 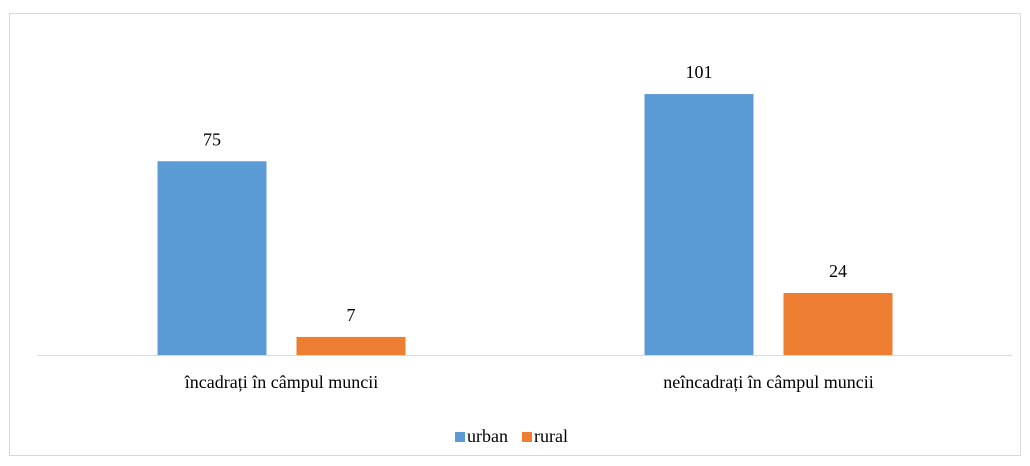 I want to click on data-label: 75, so click(x=212, y=139).